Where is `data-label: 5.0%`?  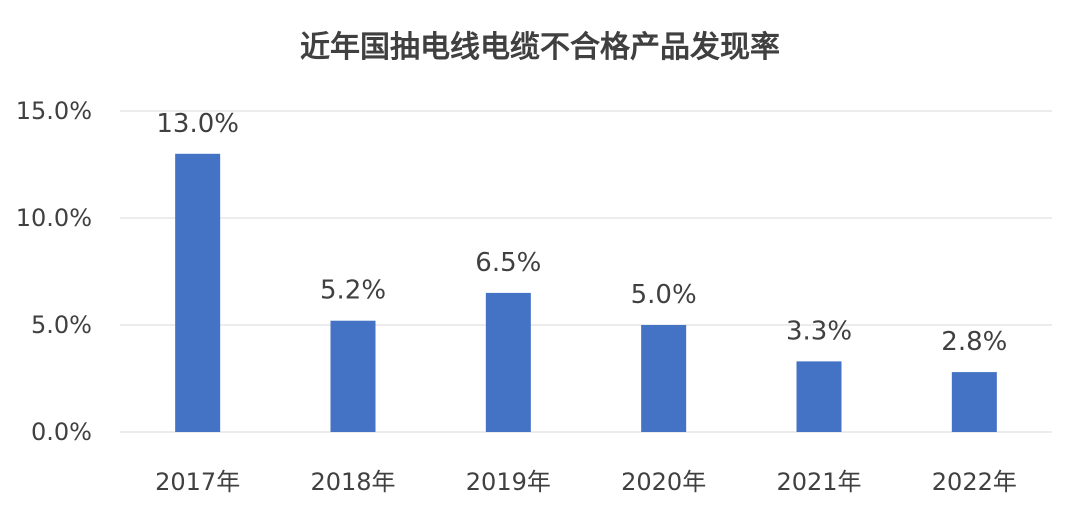 data-label: 5.0% is located at coordinates (664, 295).